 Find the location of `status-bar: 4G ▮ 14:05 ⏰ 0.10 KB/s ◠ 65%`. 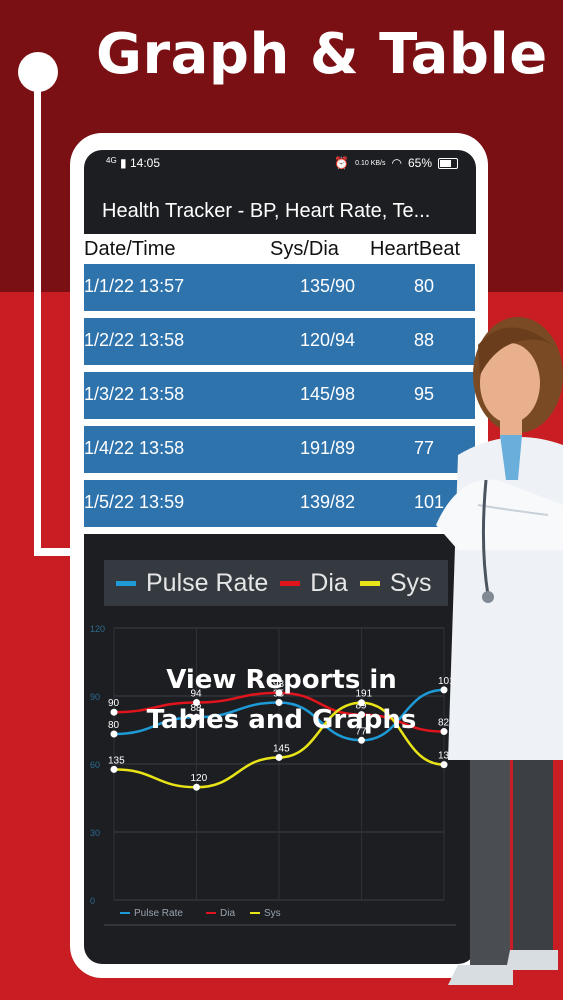

status-bar: 4G ▮ 14:05 ⏰ 0.10 KB/s ◠ 65% is located at coordinates (280, 164).